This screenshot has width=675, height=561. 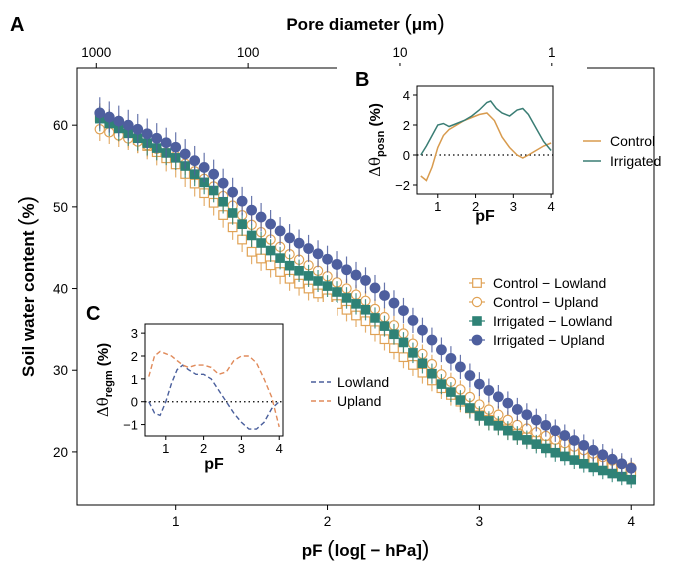 What do you see at coordinates (134, 379) in the screenshot?
I see `c-y-tick-label: 1` at bounding box center [134, 379].